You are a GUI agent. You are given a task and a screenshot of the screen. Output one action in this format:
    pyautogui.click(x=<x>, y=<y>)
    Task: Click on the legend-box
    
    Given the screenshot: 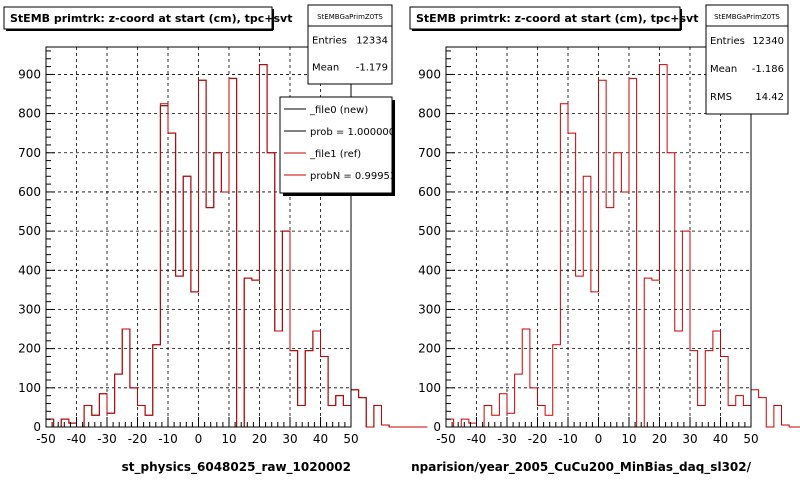 What is the action you would take?
    pyautogui.click(x=336, y=145)
    